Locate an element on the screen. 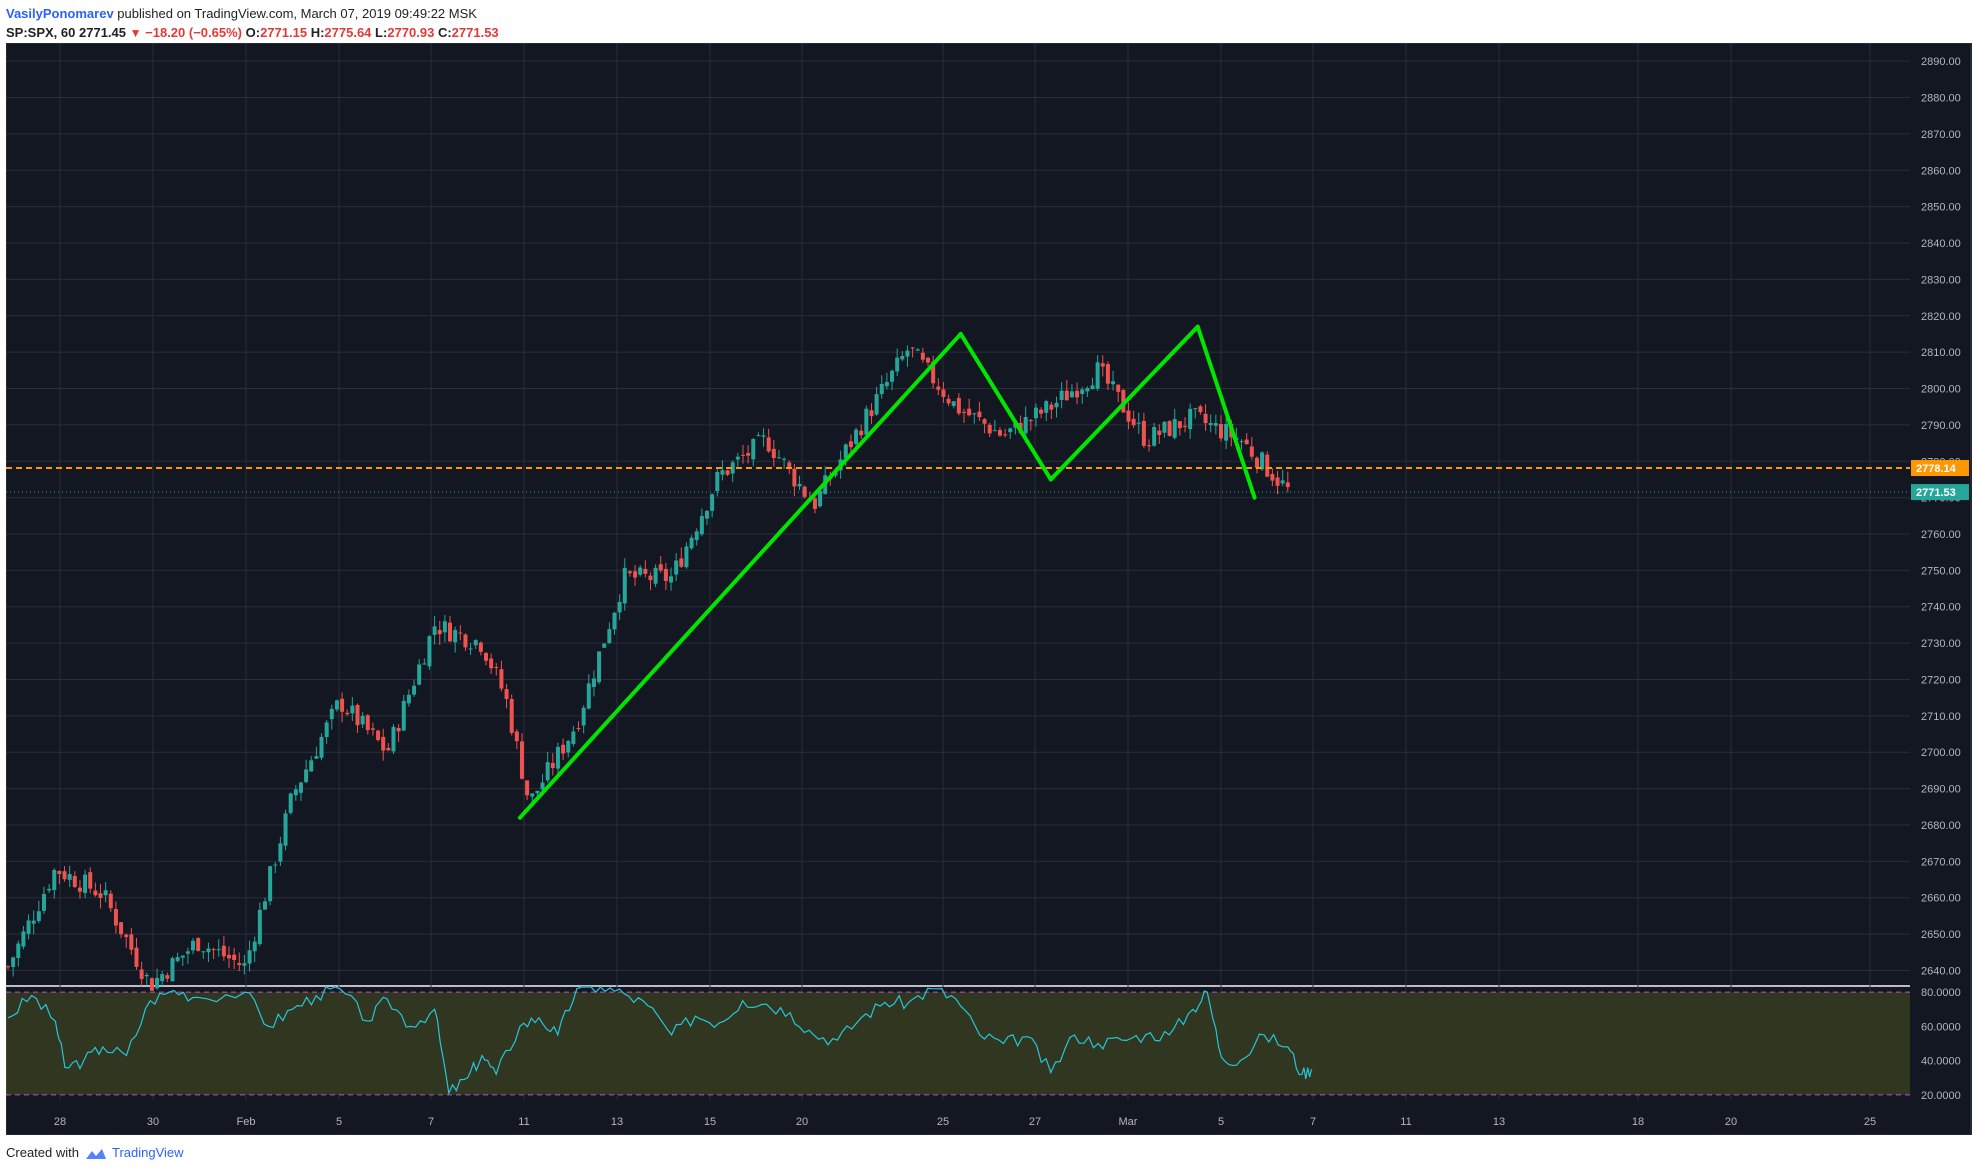 The width and height of the screenshot is (1972, 1172). time-tick-label: 13 is located at coordinates (617, 1122).